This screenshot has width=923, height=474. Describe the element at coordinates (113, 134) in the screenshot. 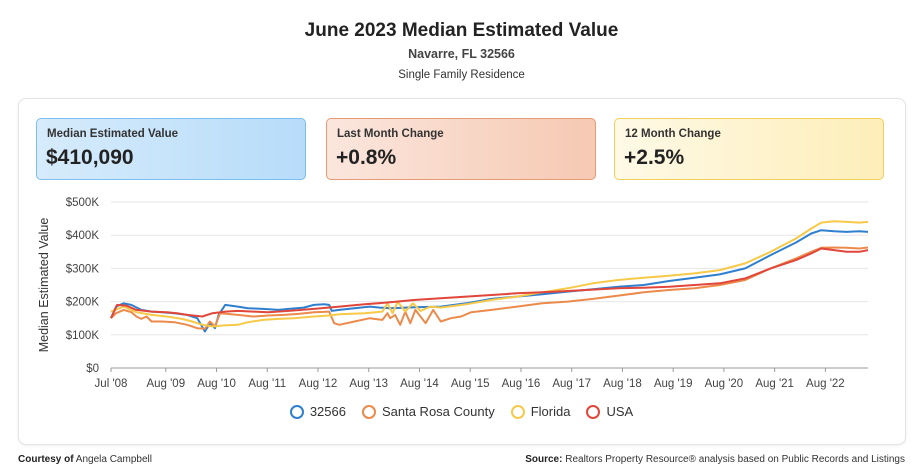

I see `median-value-label: Median Estimated Value` at that location.